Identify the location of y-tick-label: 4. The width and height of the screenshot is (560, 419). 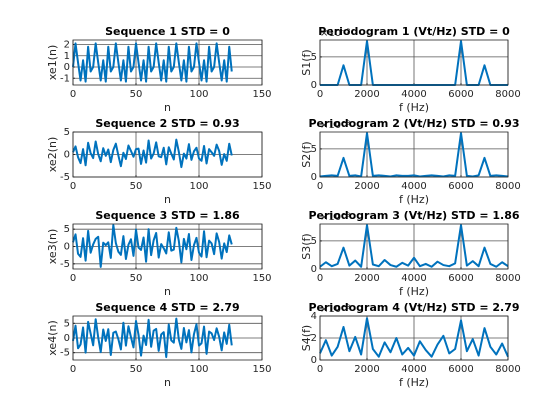
(314, 316).